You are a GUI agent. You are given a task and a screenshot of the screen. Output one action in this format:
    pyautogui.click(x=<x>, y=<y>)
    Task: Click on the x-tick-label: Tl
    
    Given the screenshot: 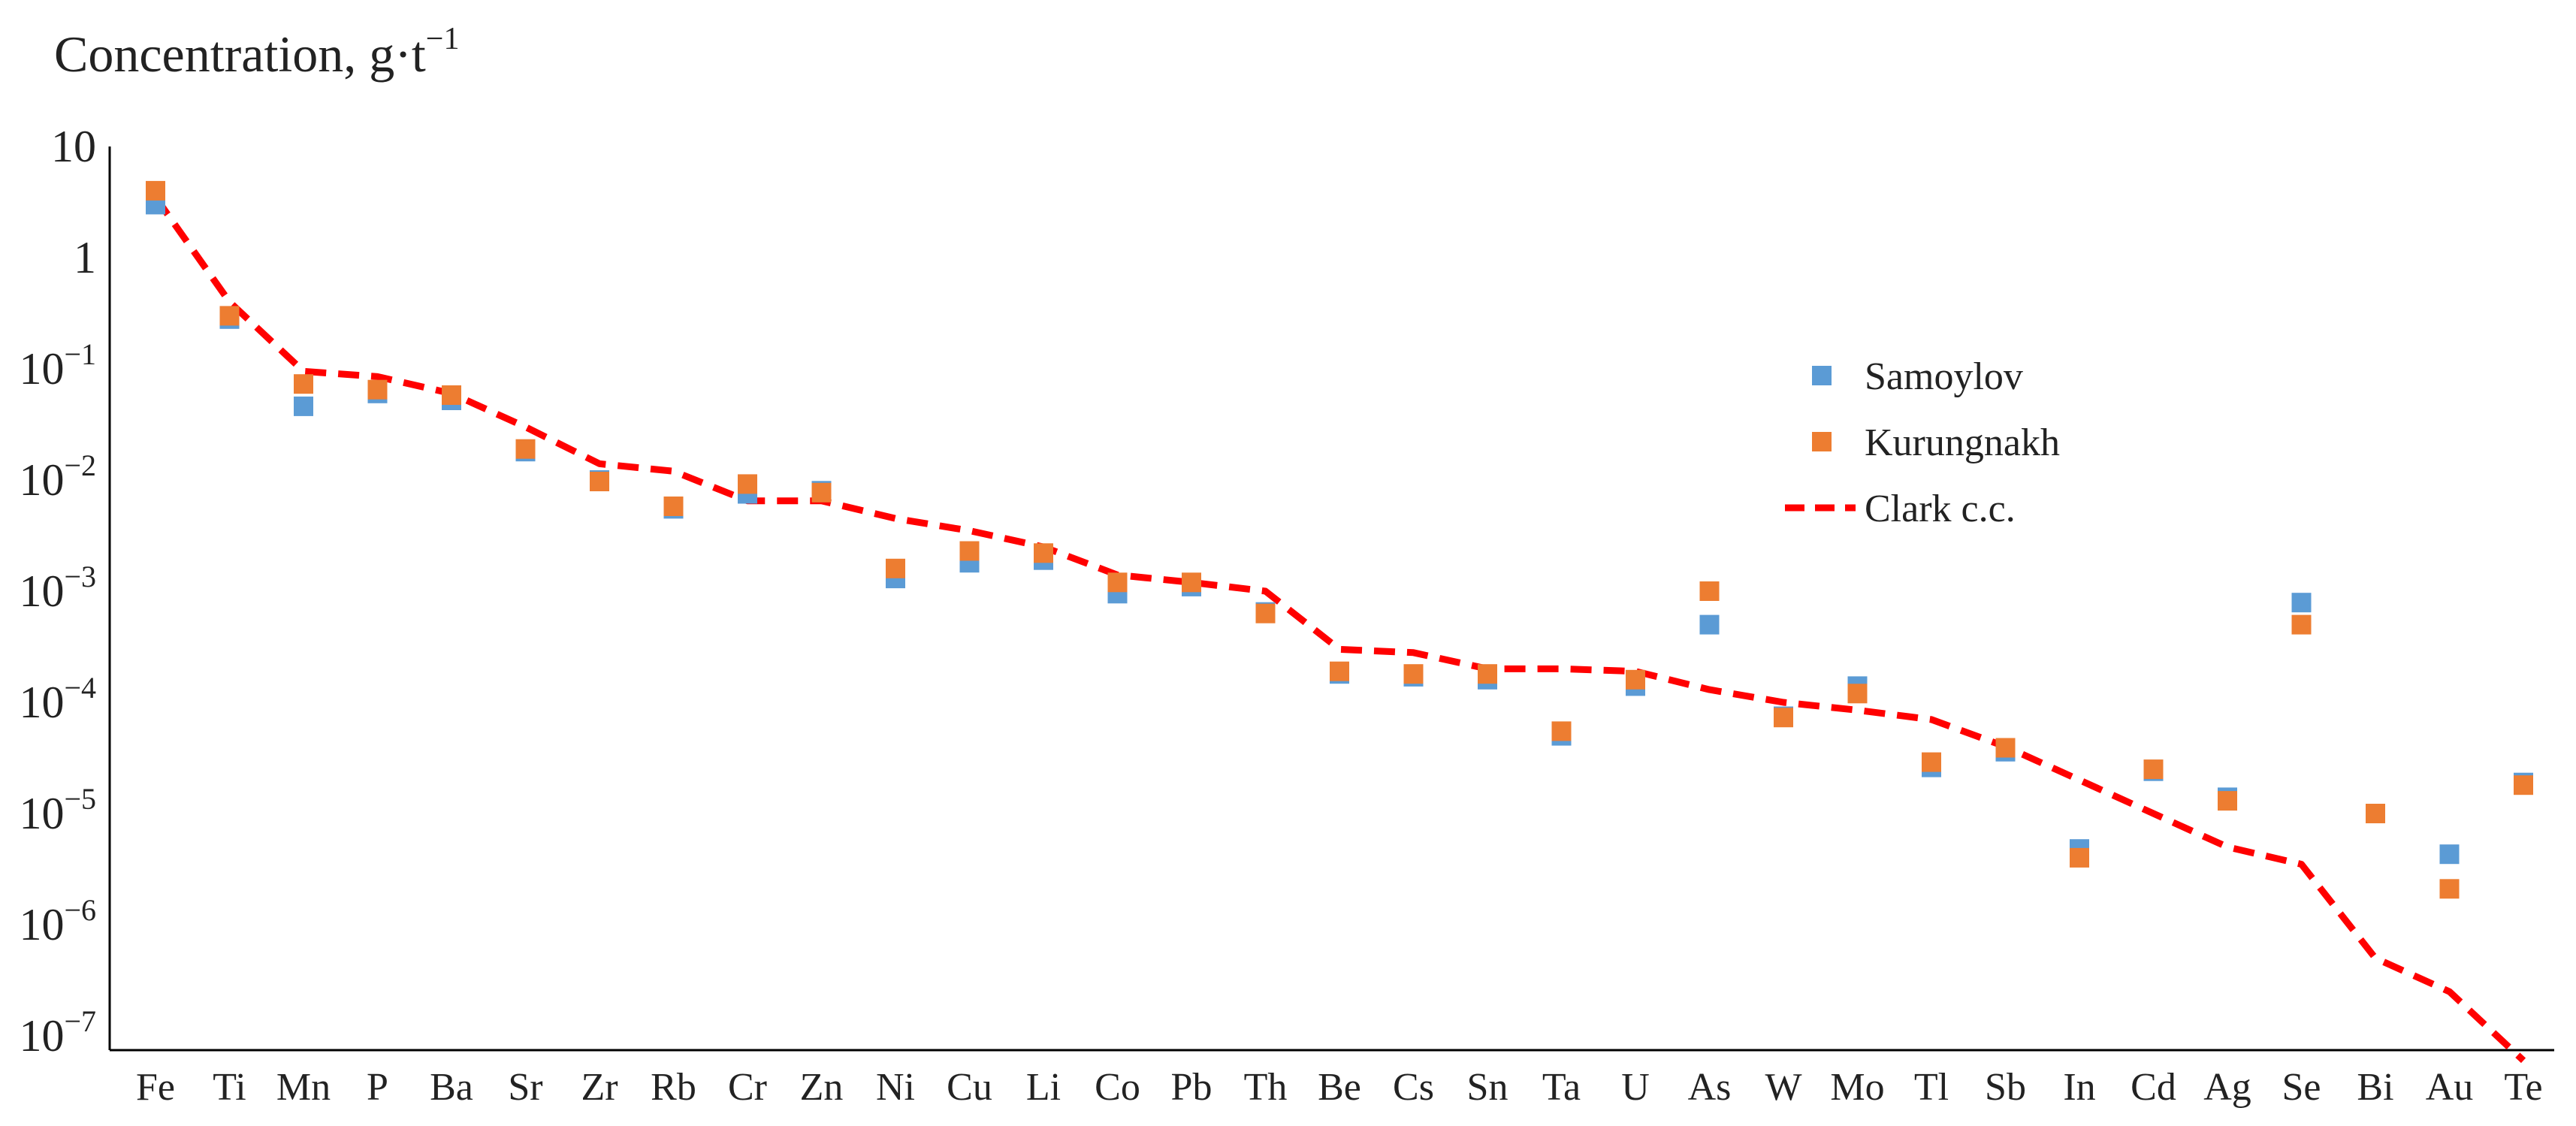 What is the action you would take?
    pyautogui.click(x=1931, y=1087)
    